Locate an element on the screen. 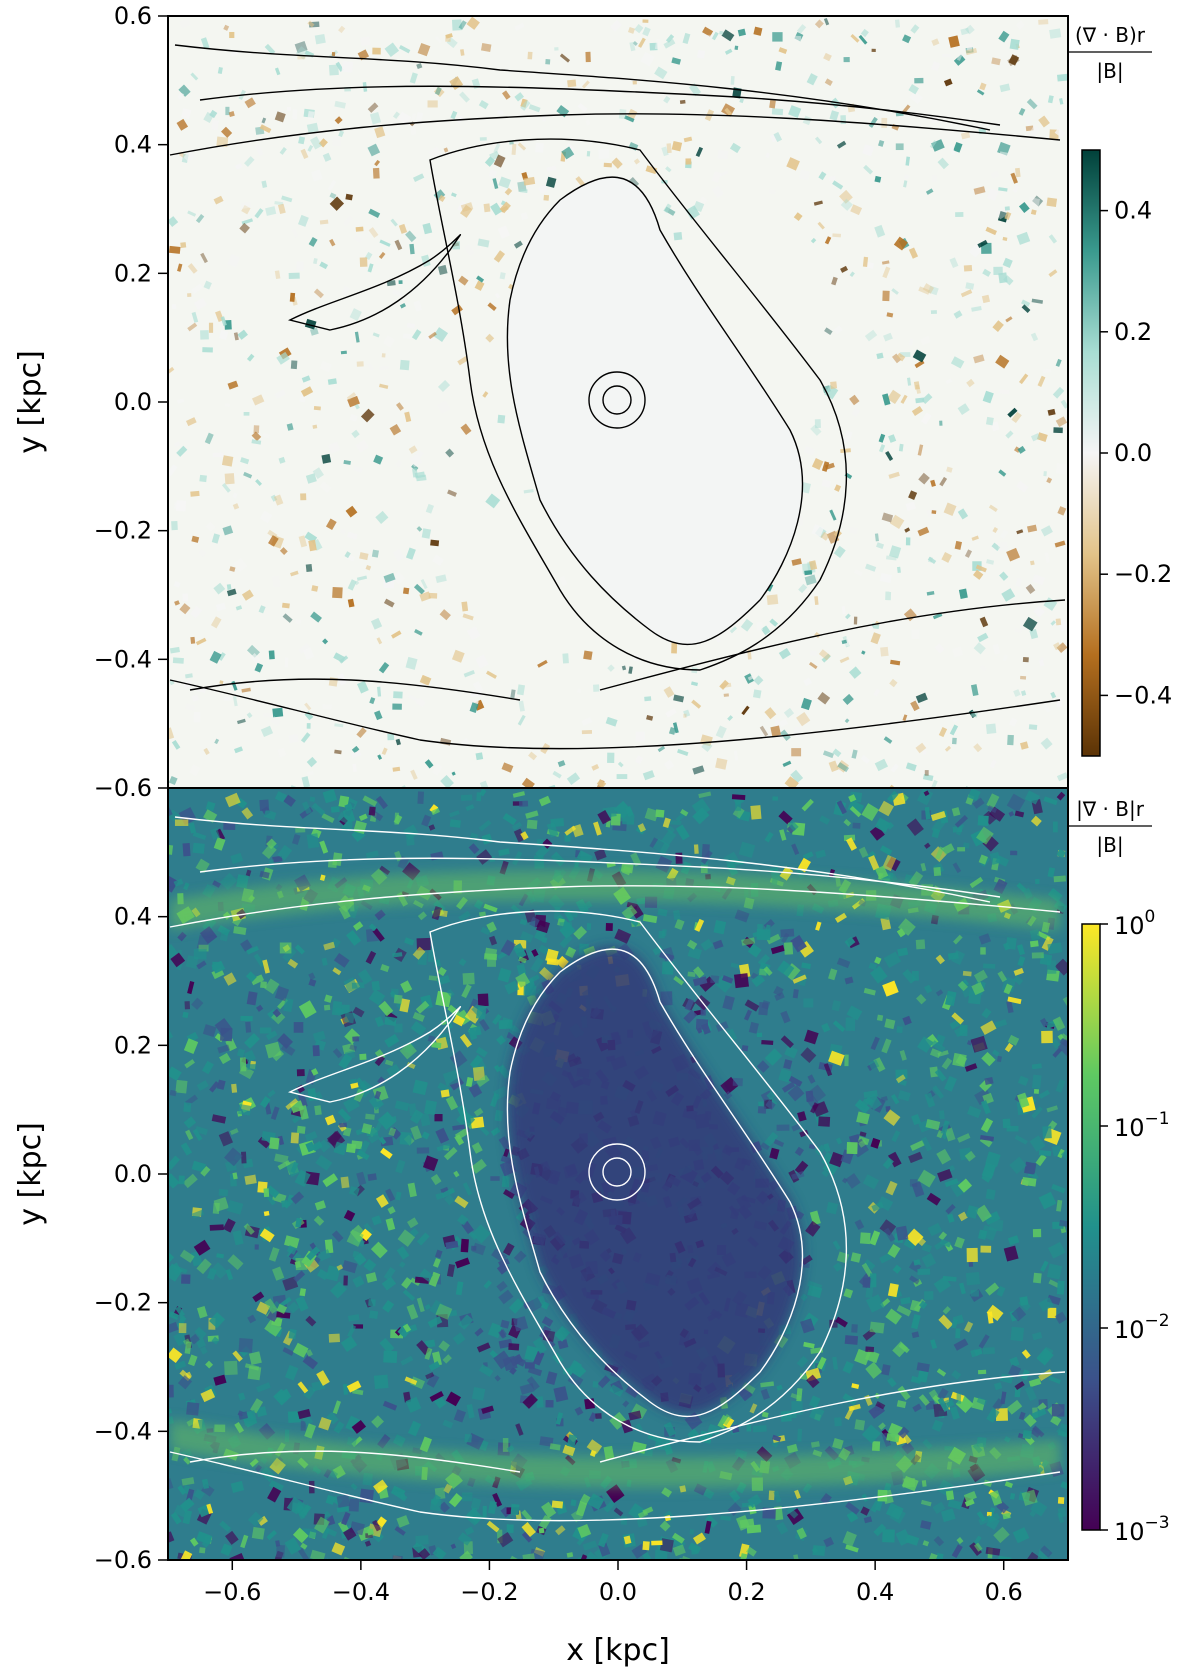 Image resolution: width=1200 pixels, height=1678 pixels. bottom-colorbar-label-denominator: |B| is located at coordinates (1109, 845).